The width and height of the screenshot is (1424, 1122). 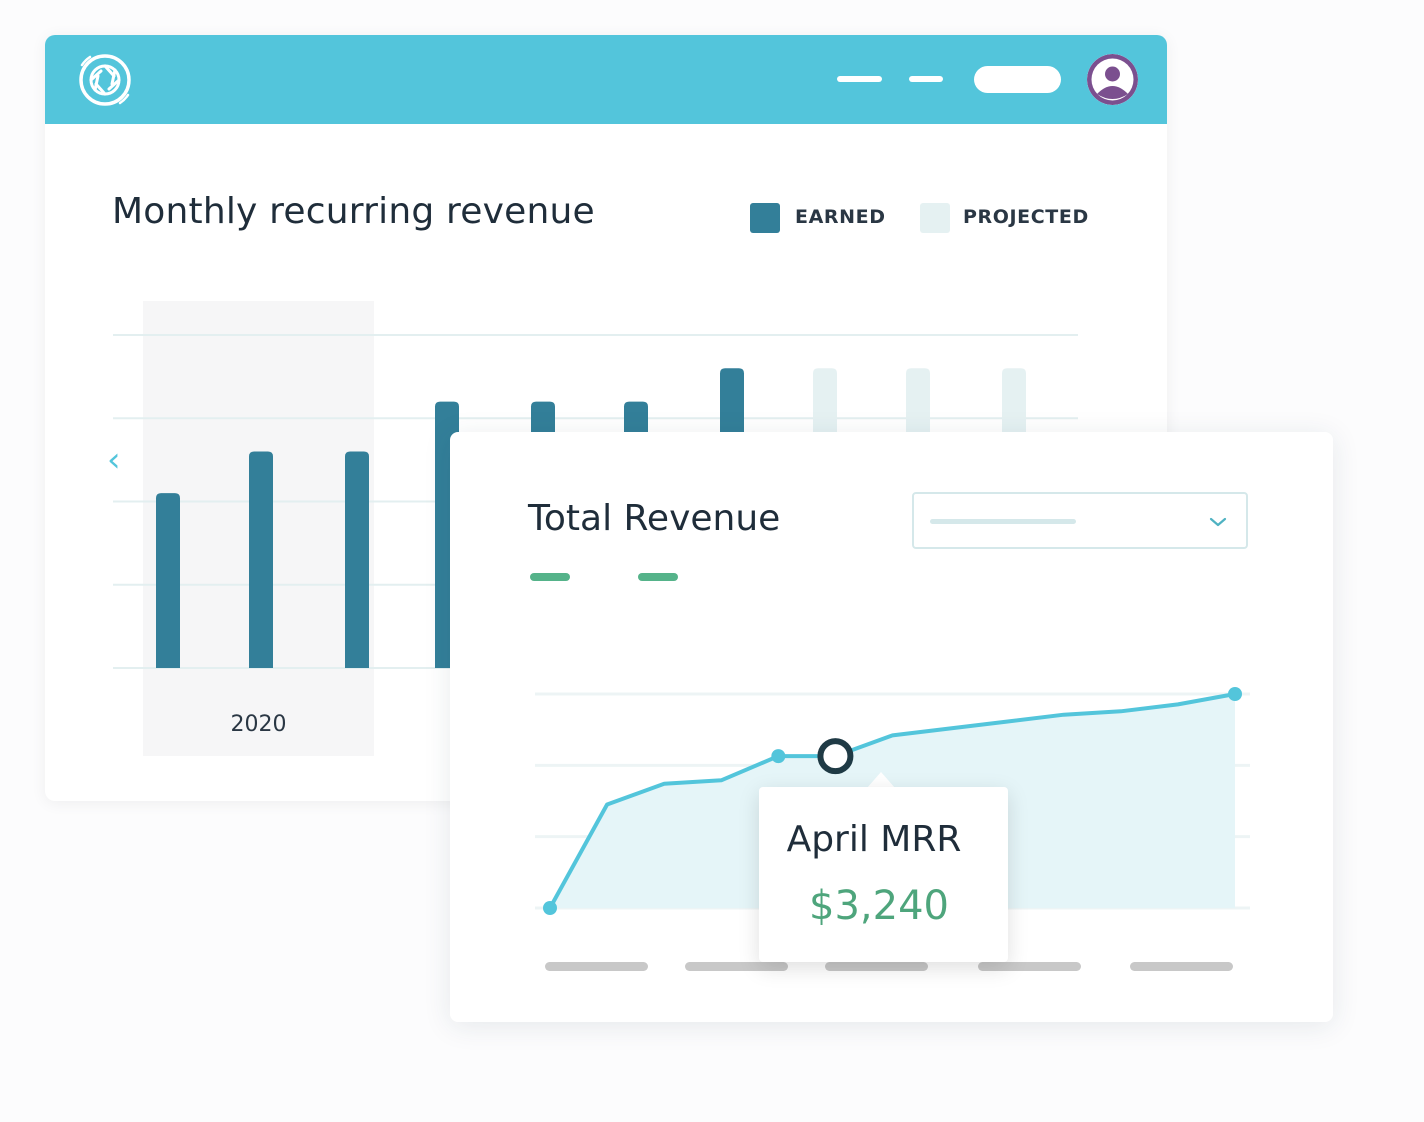 What do you see at coordinates (105, 80) in the screenshot?
I see `aperture-logo-icon` at bounding box center [105, 80].